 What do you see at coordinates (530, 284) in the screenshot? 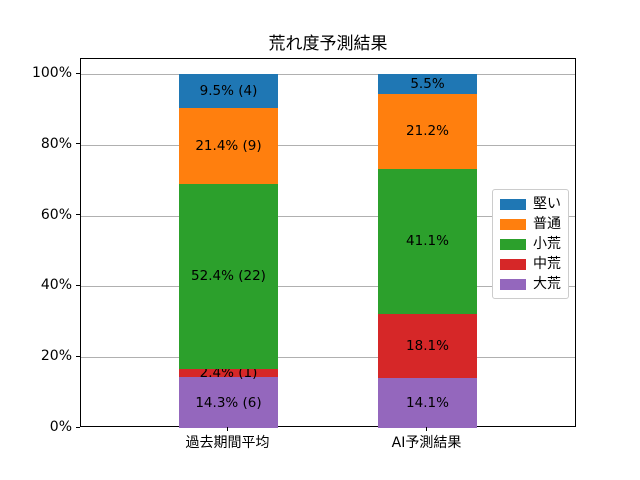
I see `legend-item-大荒: 大荒` at bounding box center [530, 284].